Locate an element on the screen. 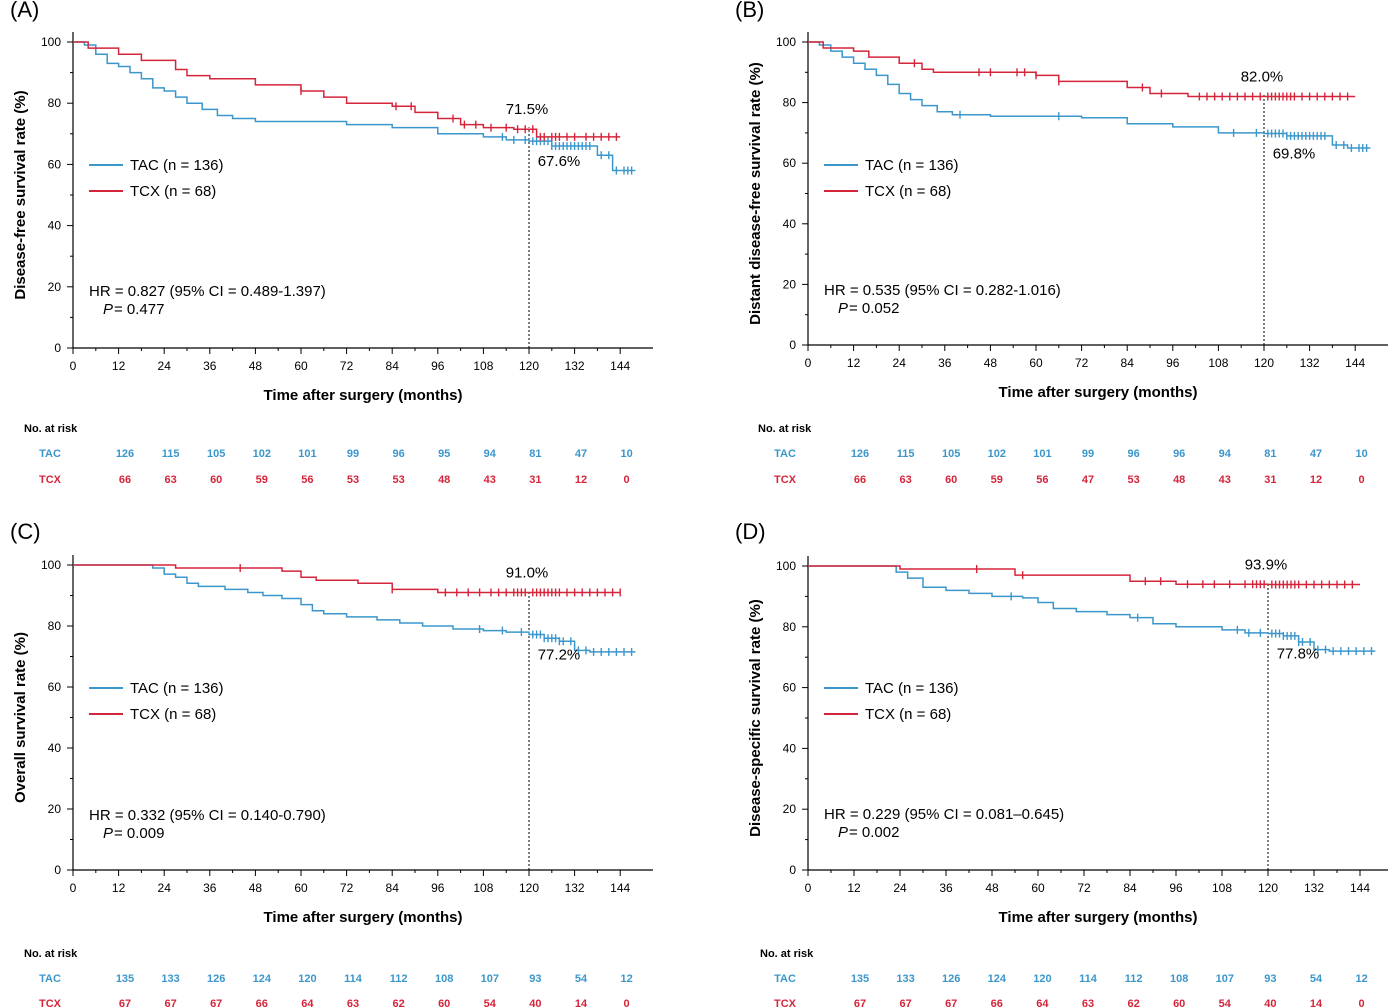  p-value: = 0.002 is located at coordinates (874, 832).